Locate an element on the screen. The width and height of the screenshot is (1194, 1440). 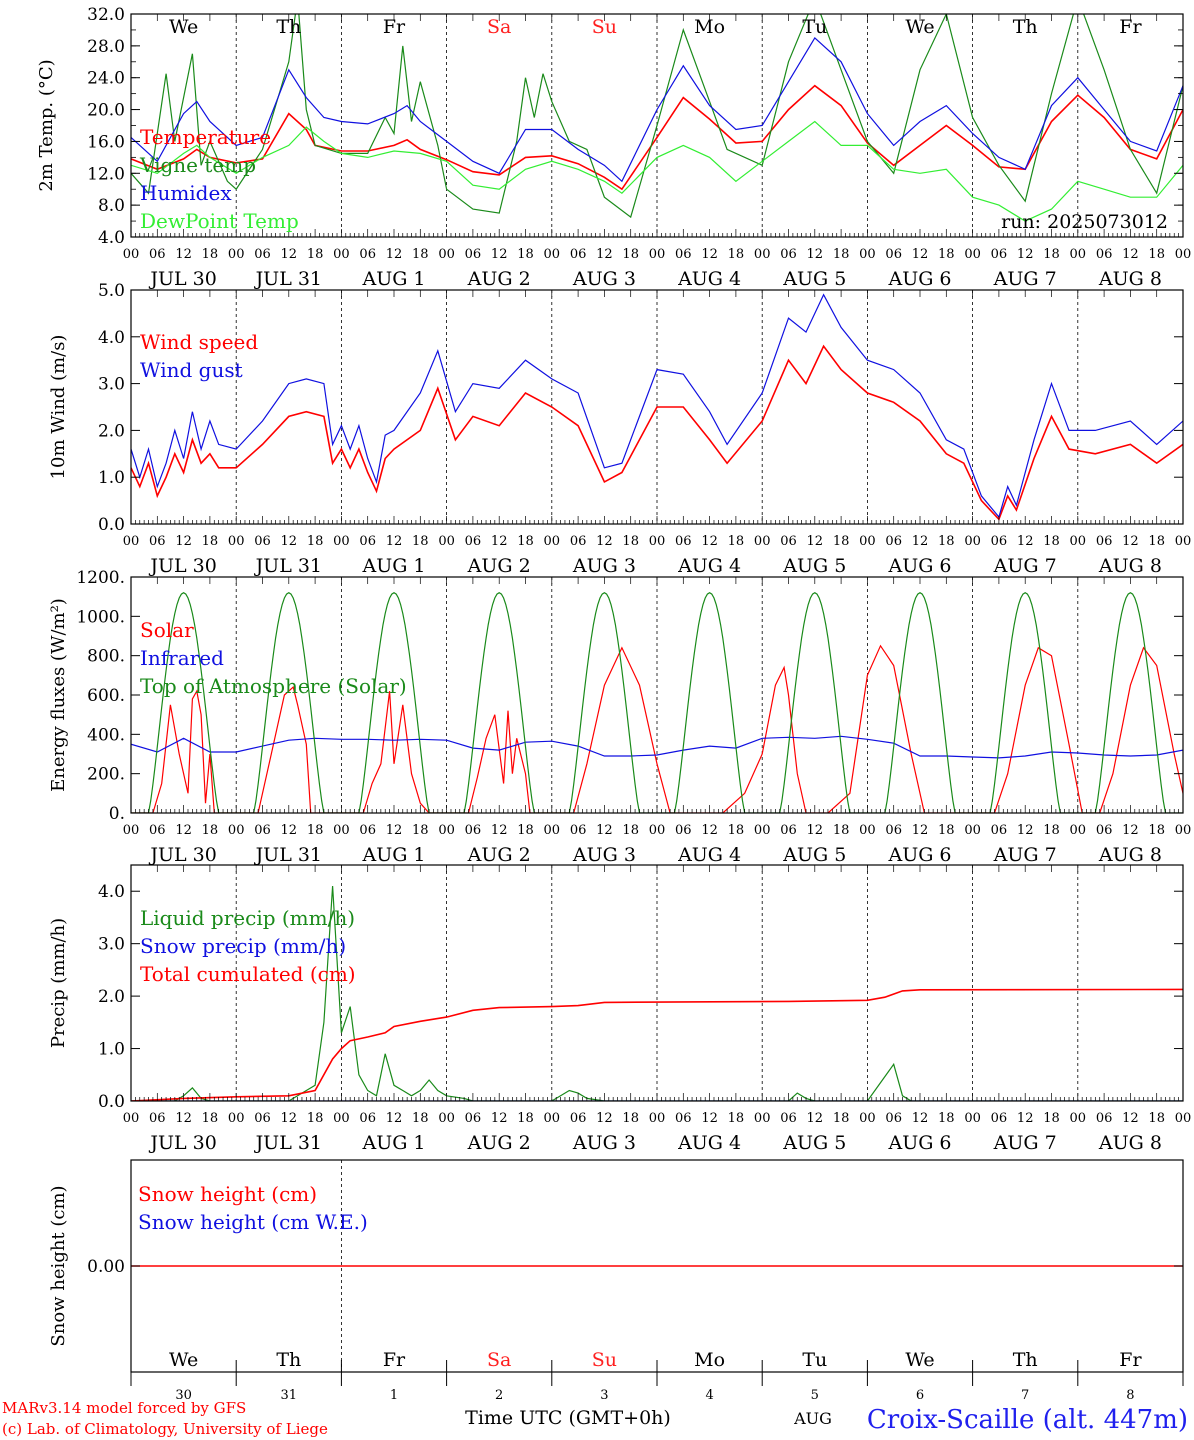
legend-entry: Vigne temp is located at coordinates (197, 165).